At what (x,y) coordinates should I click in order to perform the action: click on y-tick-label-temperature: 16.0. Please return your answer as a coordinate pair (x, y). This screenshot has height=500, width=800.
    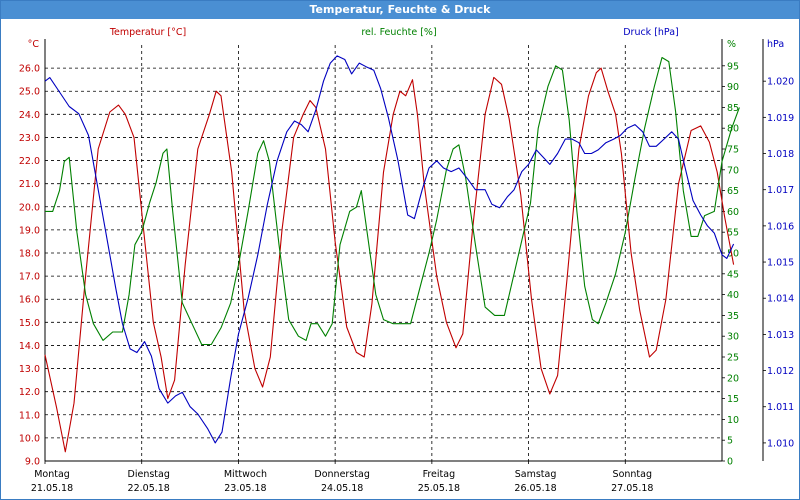
    Looking at the image, I should click on (29, 300).